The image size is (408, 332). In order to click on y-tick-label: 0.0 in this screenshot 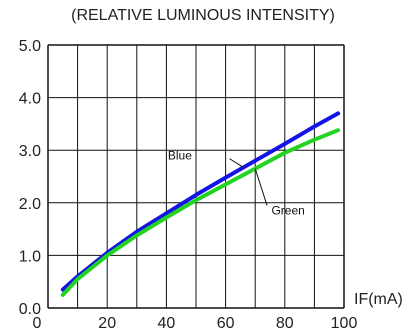, I will do `click(30, 309)`.